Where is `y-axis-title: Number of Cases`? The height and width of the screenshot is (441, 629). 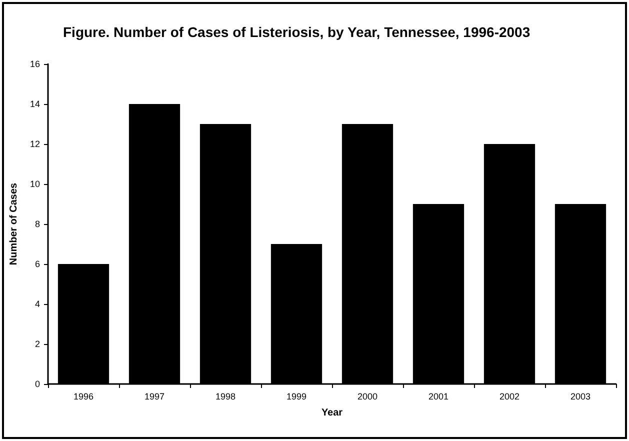
y-axis-title: Number of Cases is located at coordinates (14, 224).